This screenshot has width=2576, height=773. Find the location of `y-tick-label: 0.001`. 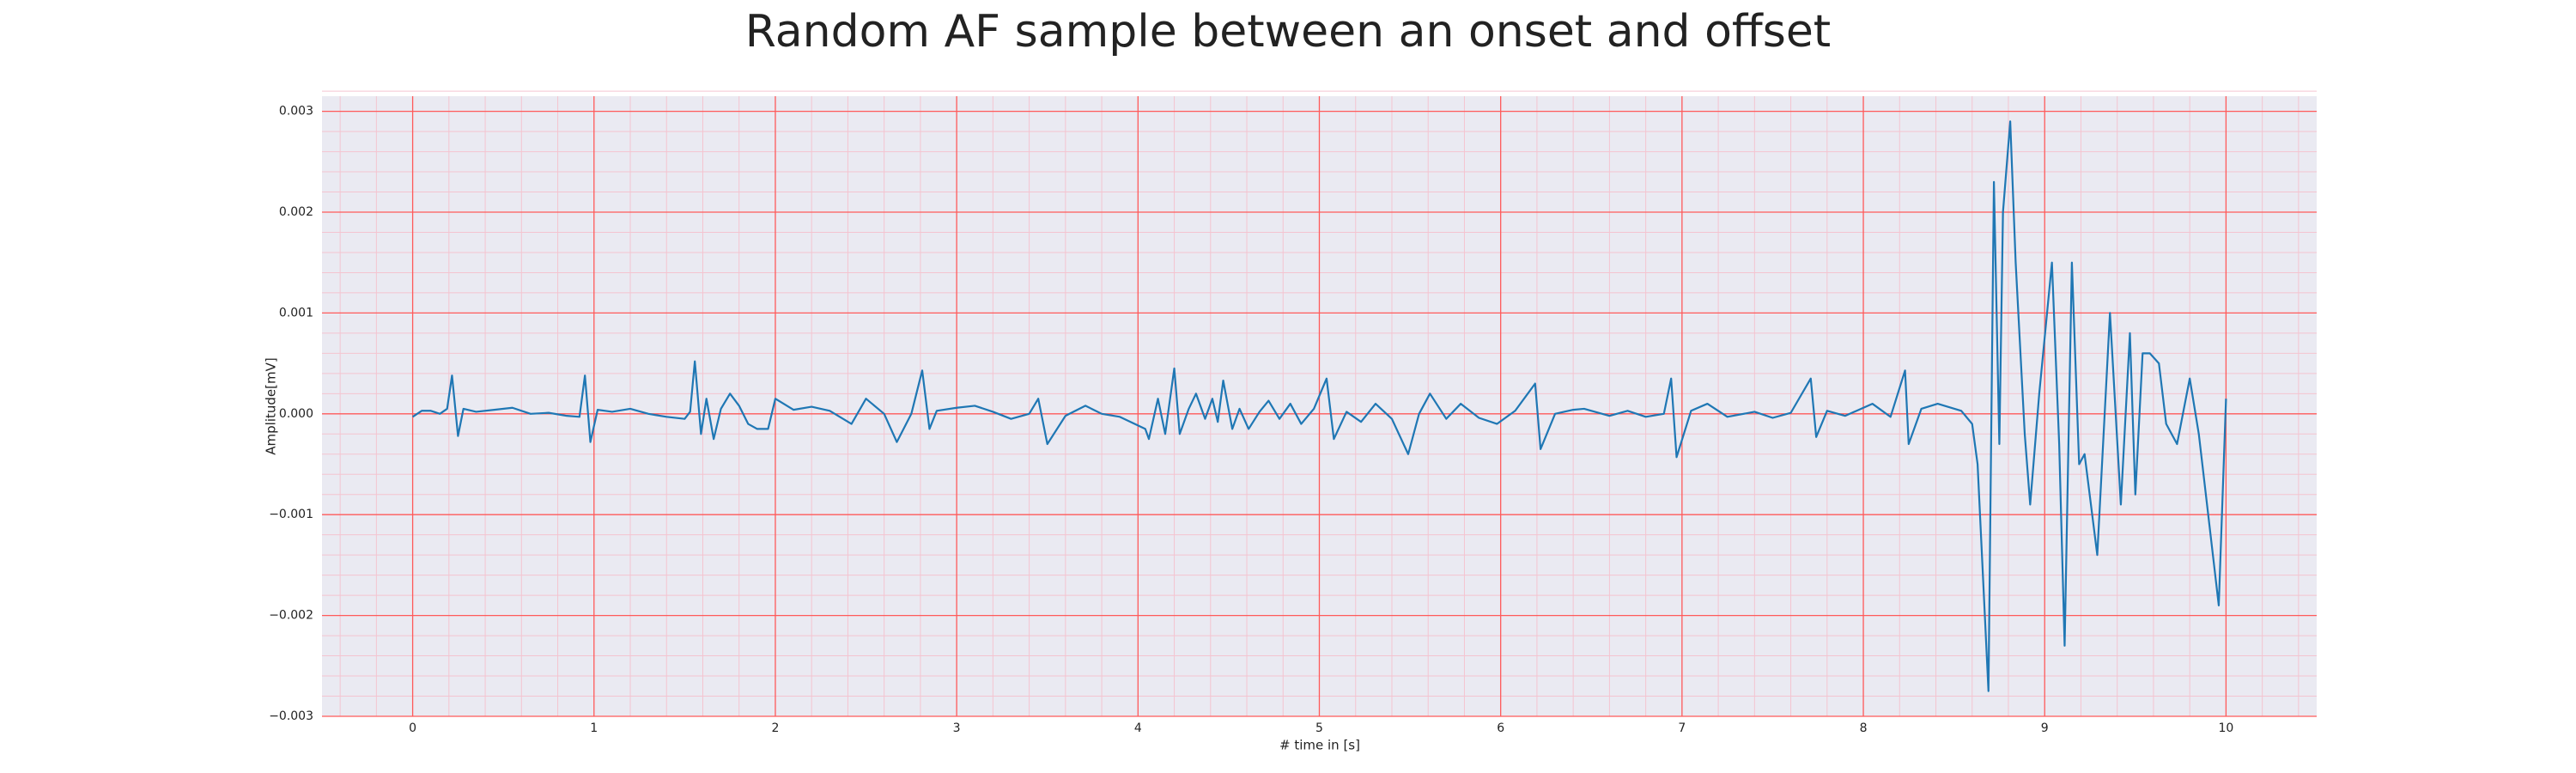

y-tick-label: 0.001 is located at coordinates (296, 313).